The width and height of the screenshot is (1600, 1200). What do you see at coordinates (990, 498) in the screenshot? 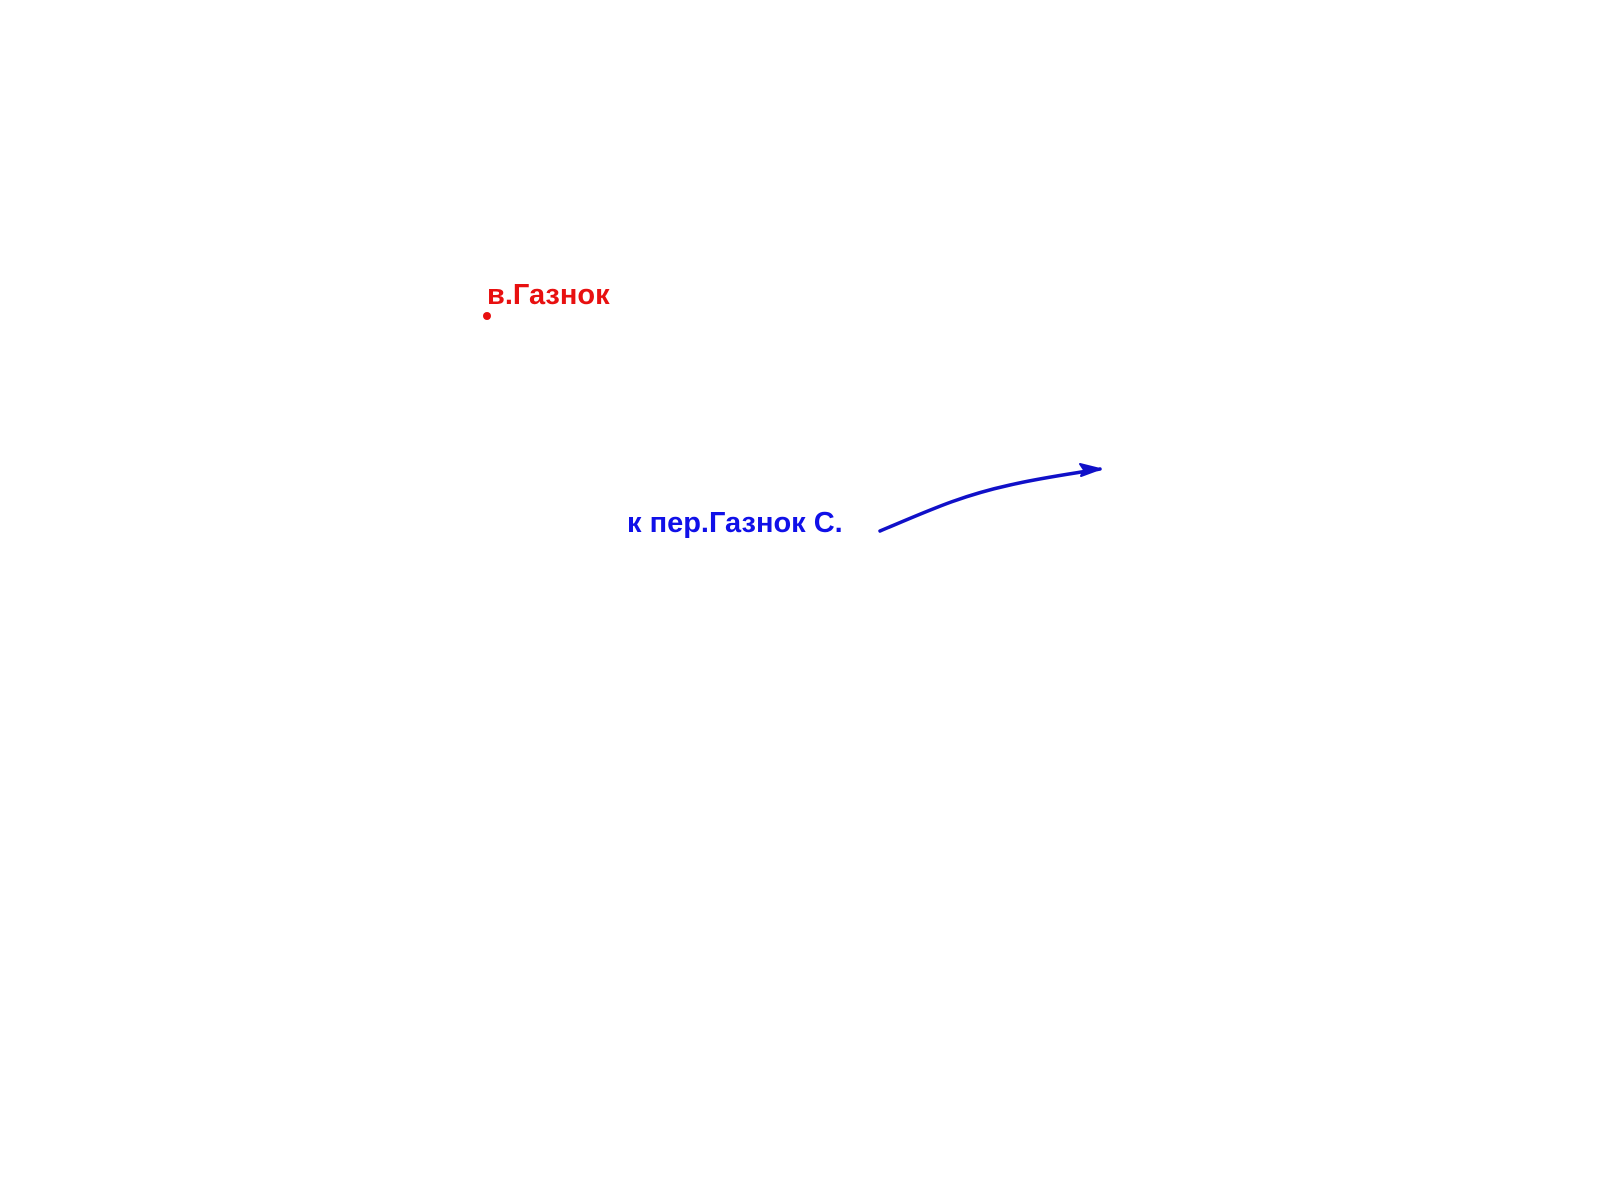
I see `direction-arrow` at bounding box center [990, 498].